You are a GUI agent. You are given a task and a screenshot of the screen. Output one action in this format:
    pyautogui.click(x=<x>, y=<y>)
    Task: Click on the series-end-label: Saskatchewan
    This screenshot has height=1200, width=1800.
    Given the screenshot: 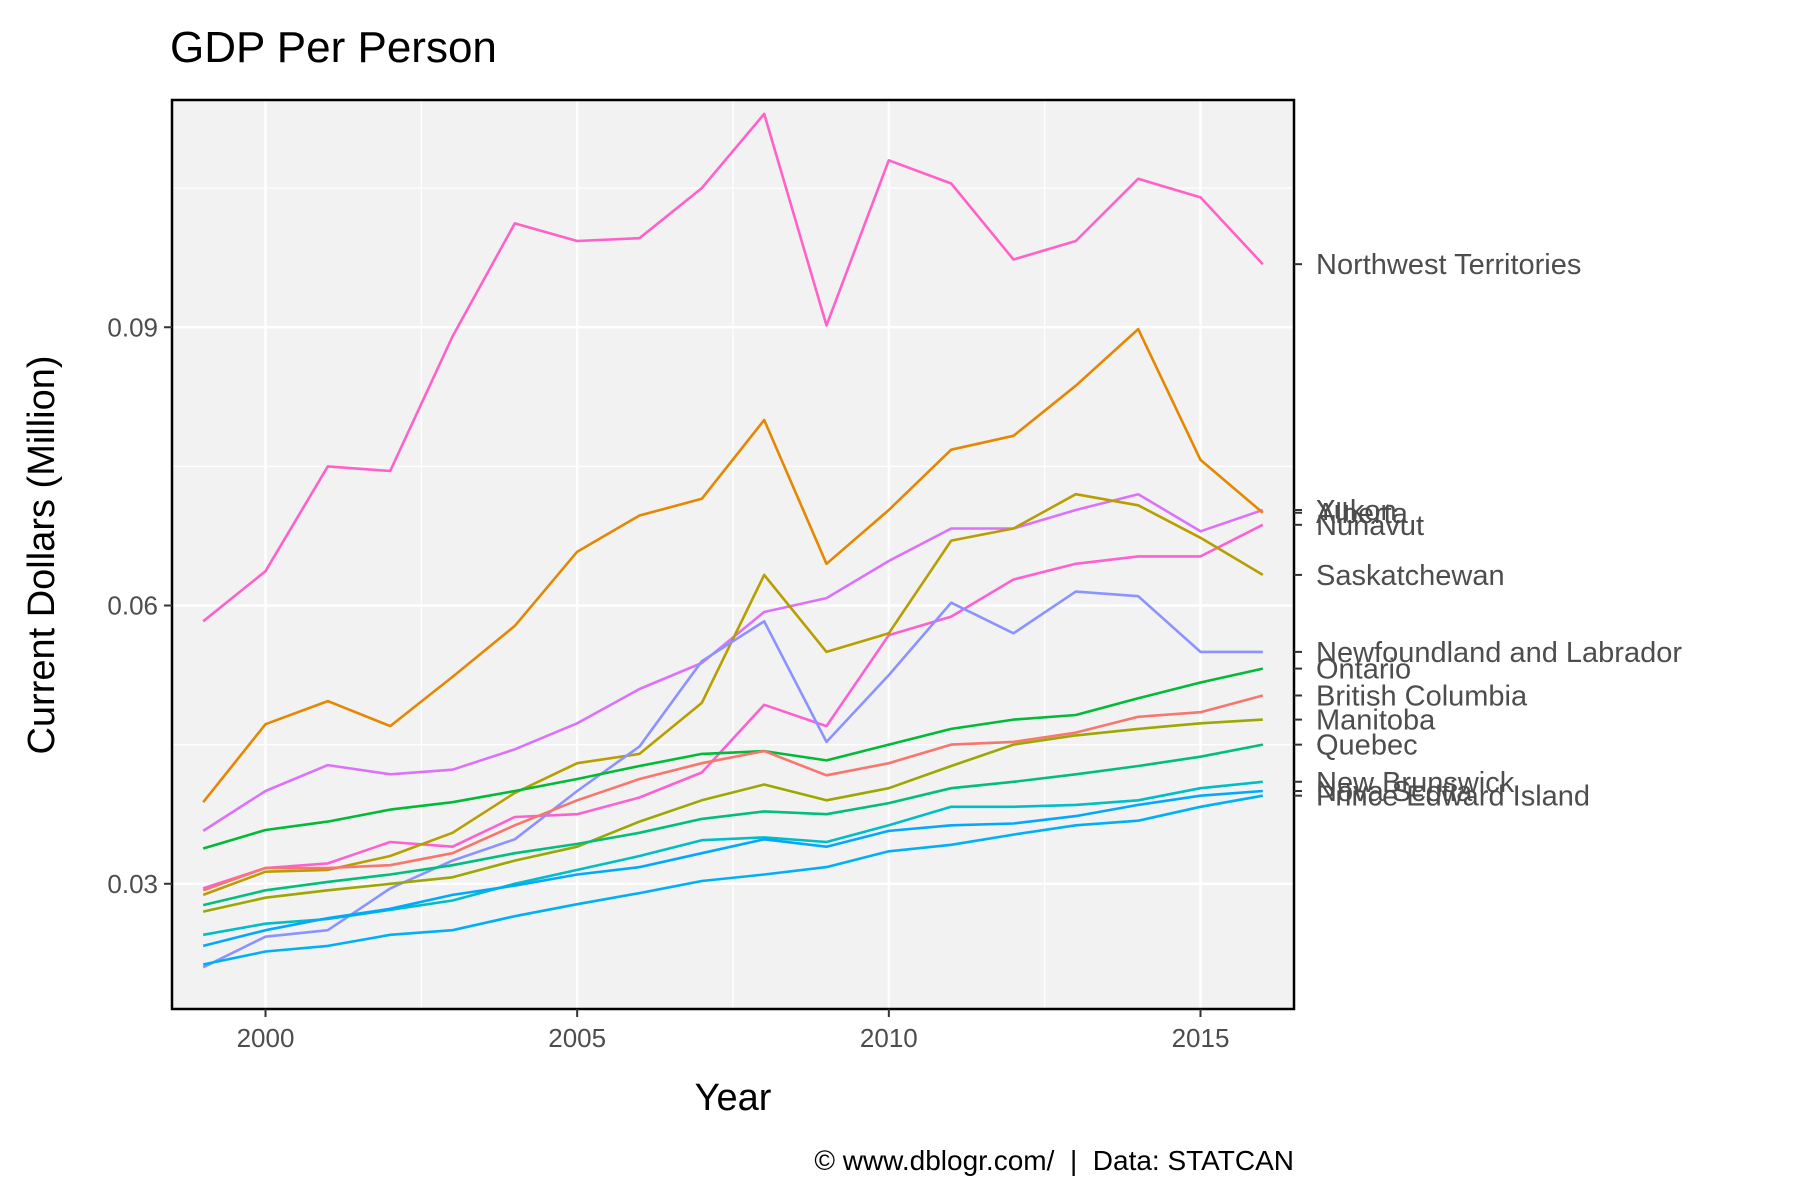 What is the action you would take?
    pyautogui.click(x=1410, y=576)
    